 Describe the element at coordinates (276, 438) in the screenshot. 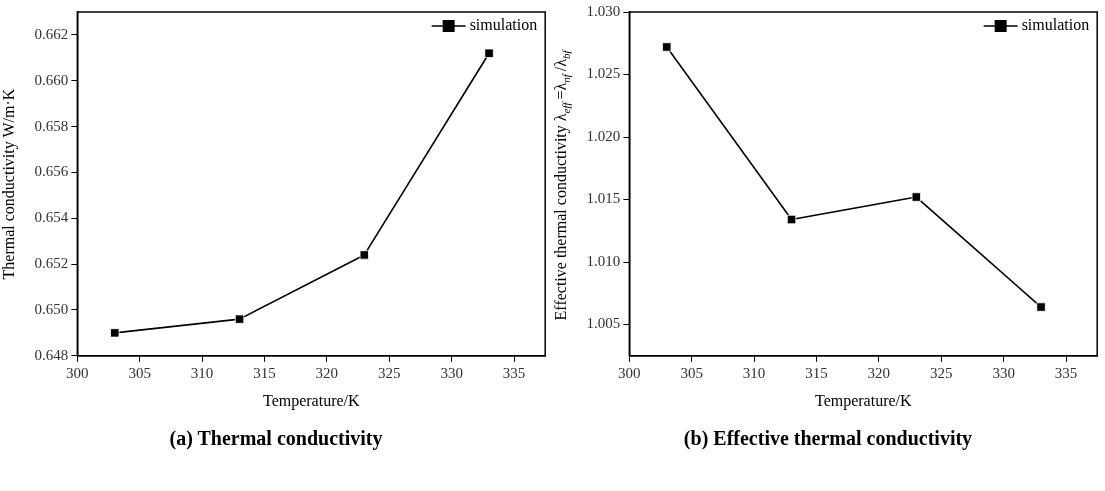

I see `text: (a) Thermal conductivity` at that location.